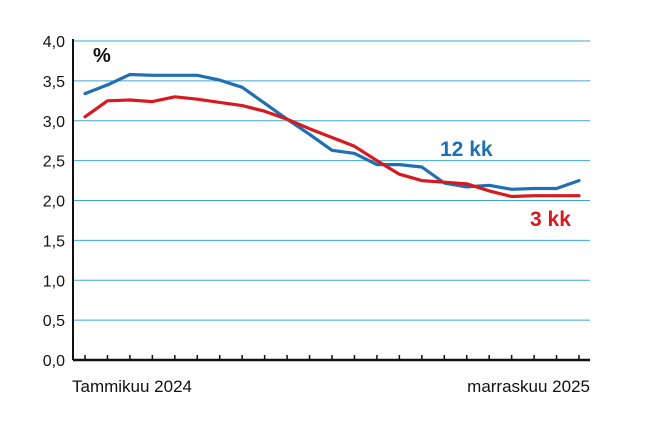 The image size is (650, 425). Describe the element at coordinates (54, 42) in the screenshot. I see `y-tick-label: 4,0` at that location.